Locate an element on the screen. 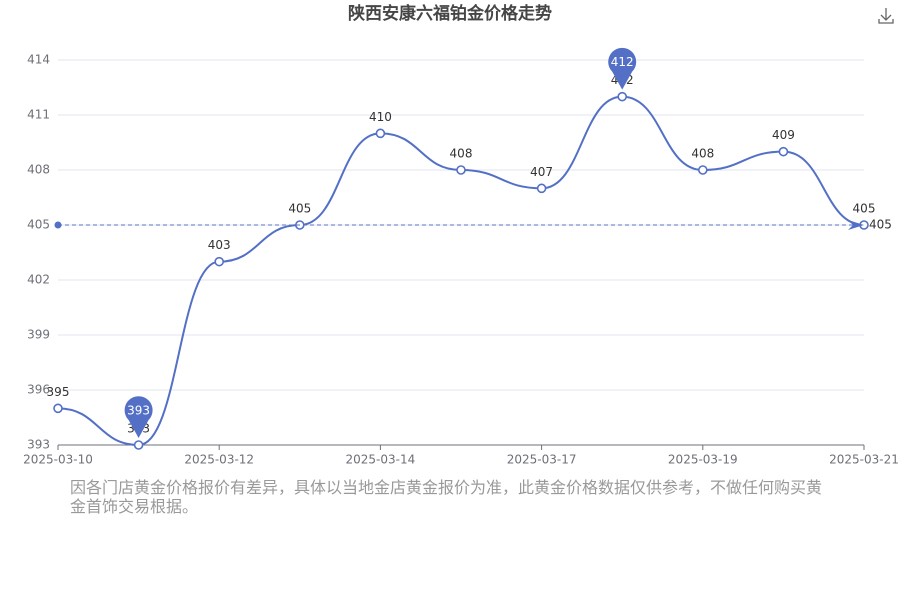 The width and height of the screenshot is (900, 600). data-label: 409 is located at coordinates (783, 135).